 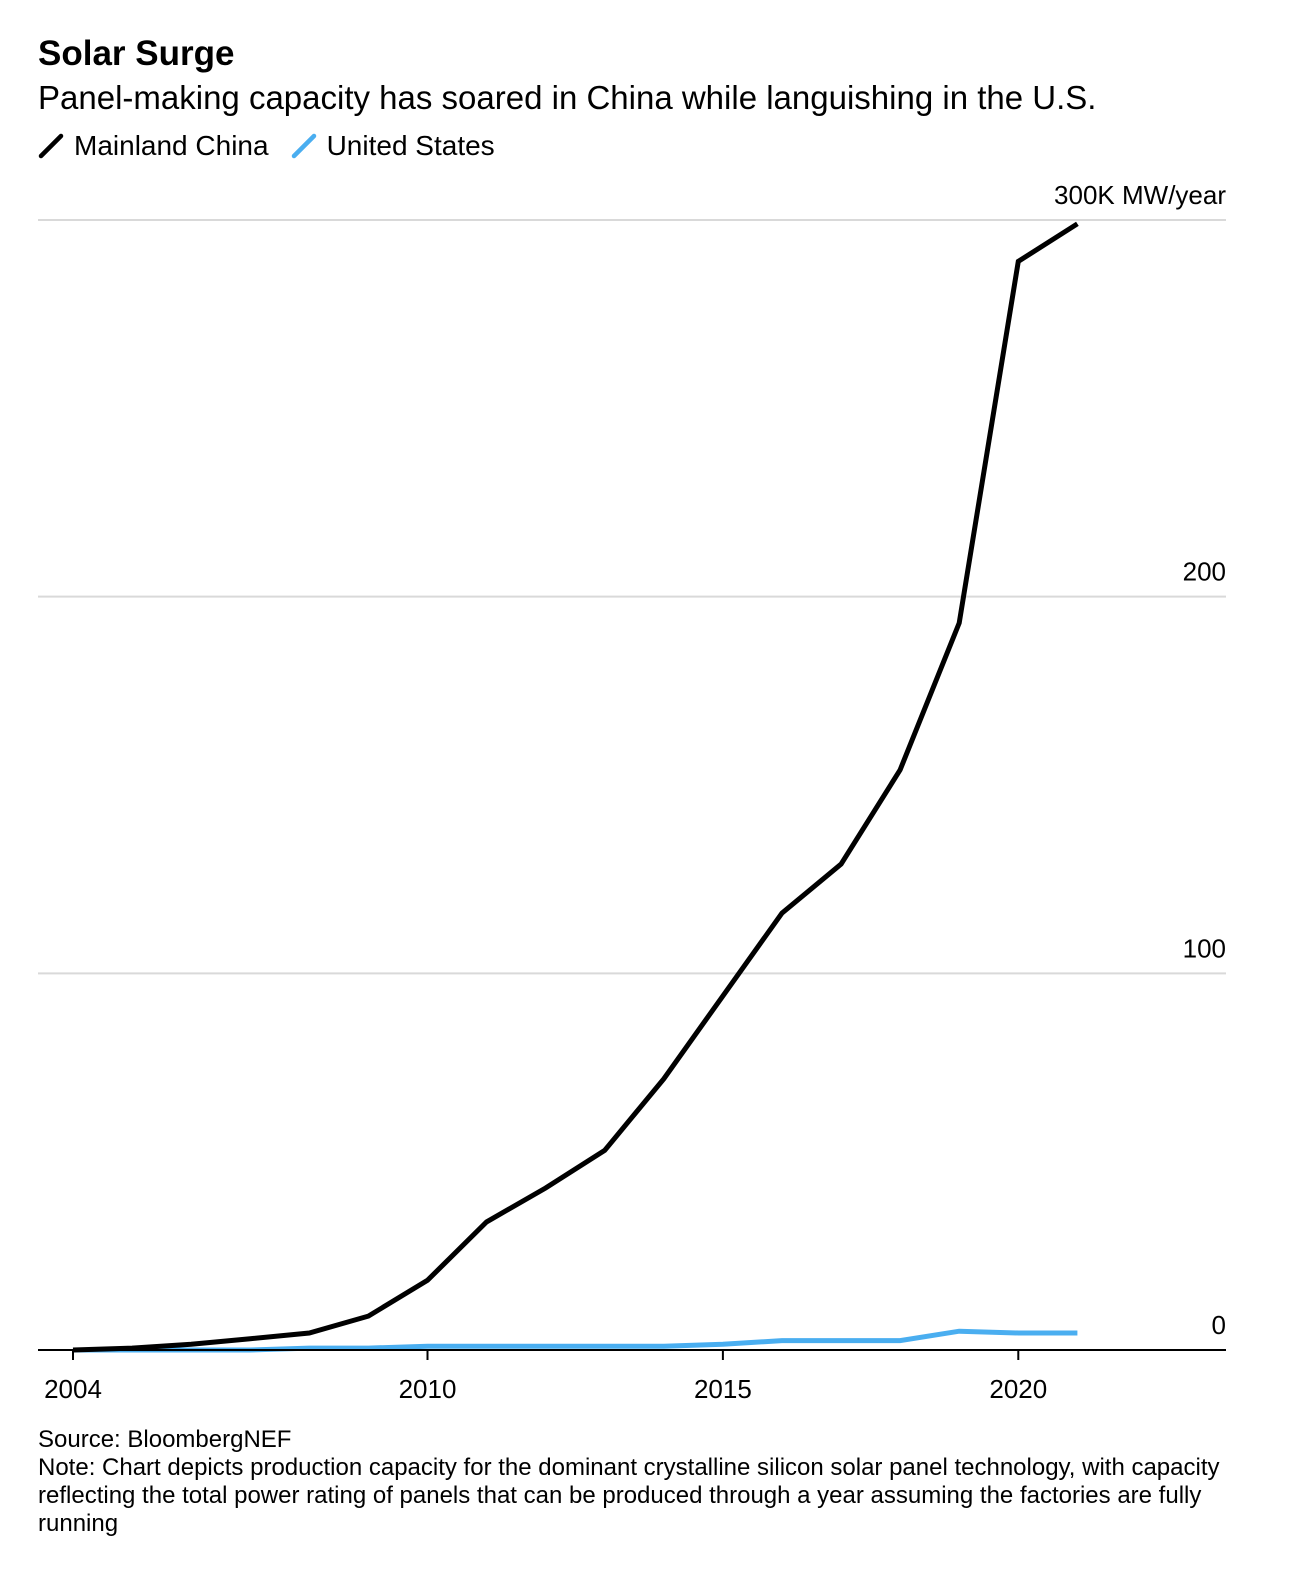 What do you see at coordinates (428, 1389) in the screenshot?
I see `x-tick-label: 2010` at bounding box center [428, 1389].